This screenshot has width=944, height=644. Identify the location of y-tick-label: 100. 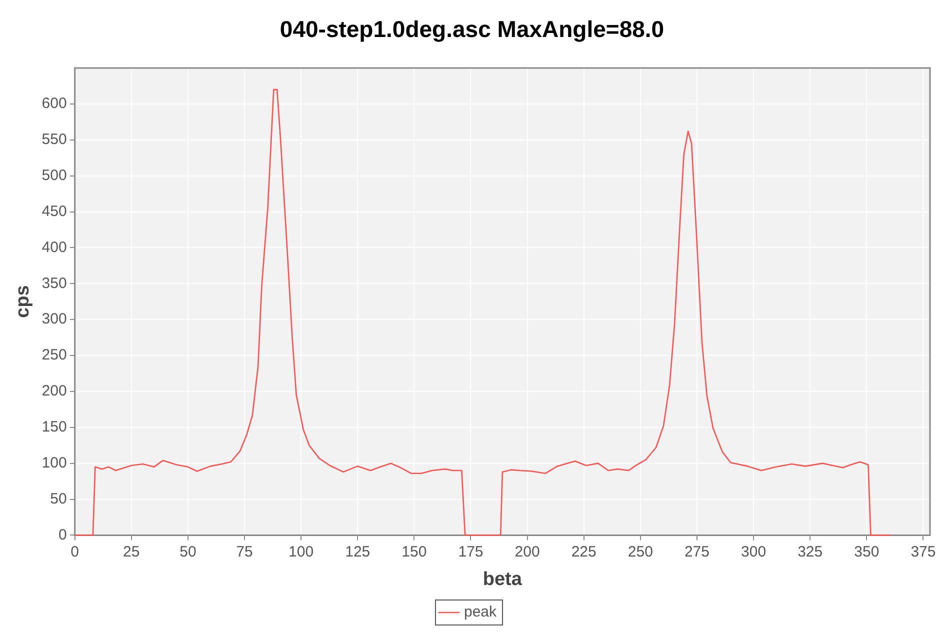
(54, 463).